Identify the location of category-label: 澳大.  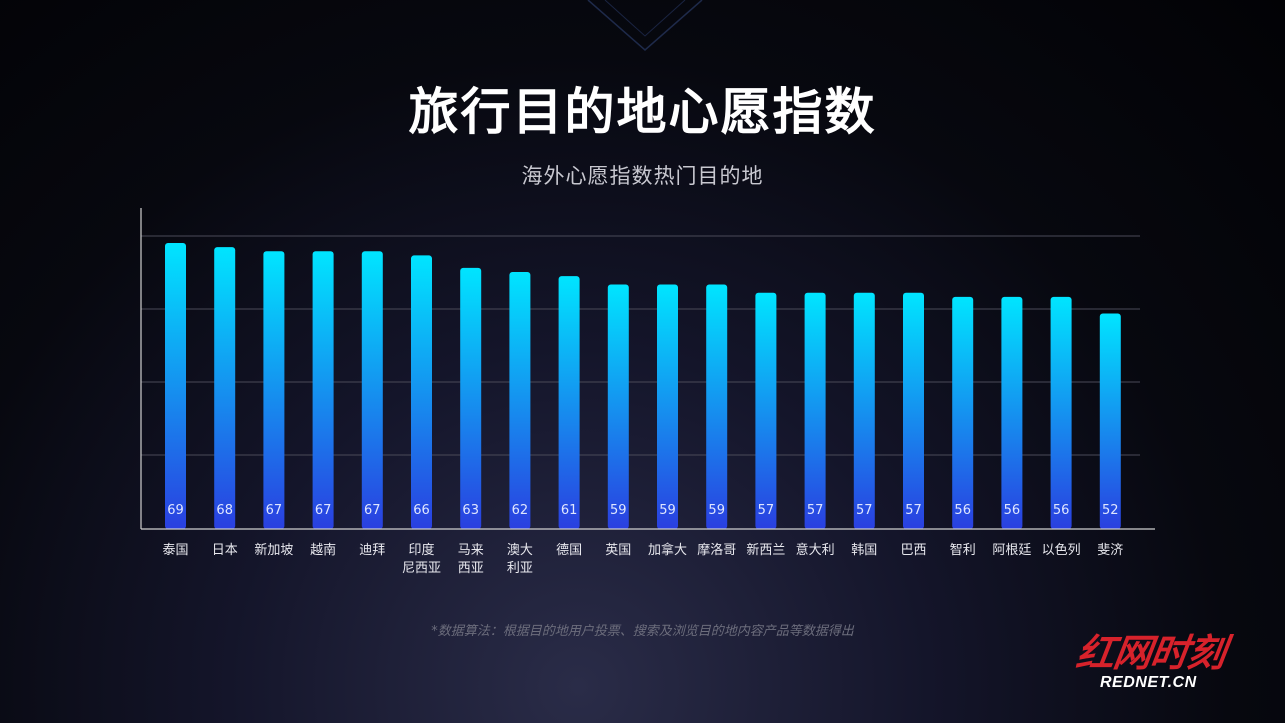
(520, 550).